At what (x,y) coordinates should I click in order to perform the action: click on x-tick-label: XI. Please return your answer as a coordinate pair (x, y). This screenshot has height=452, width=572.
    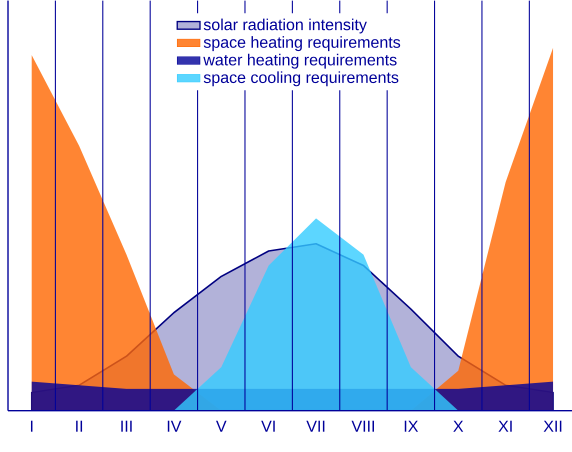
    Looking at the image, I should click on (505, 426).